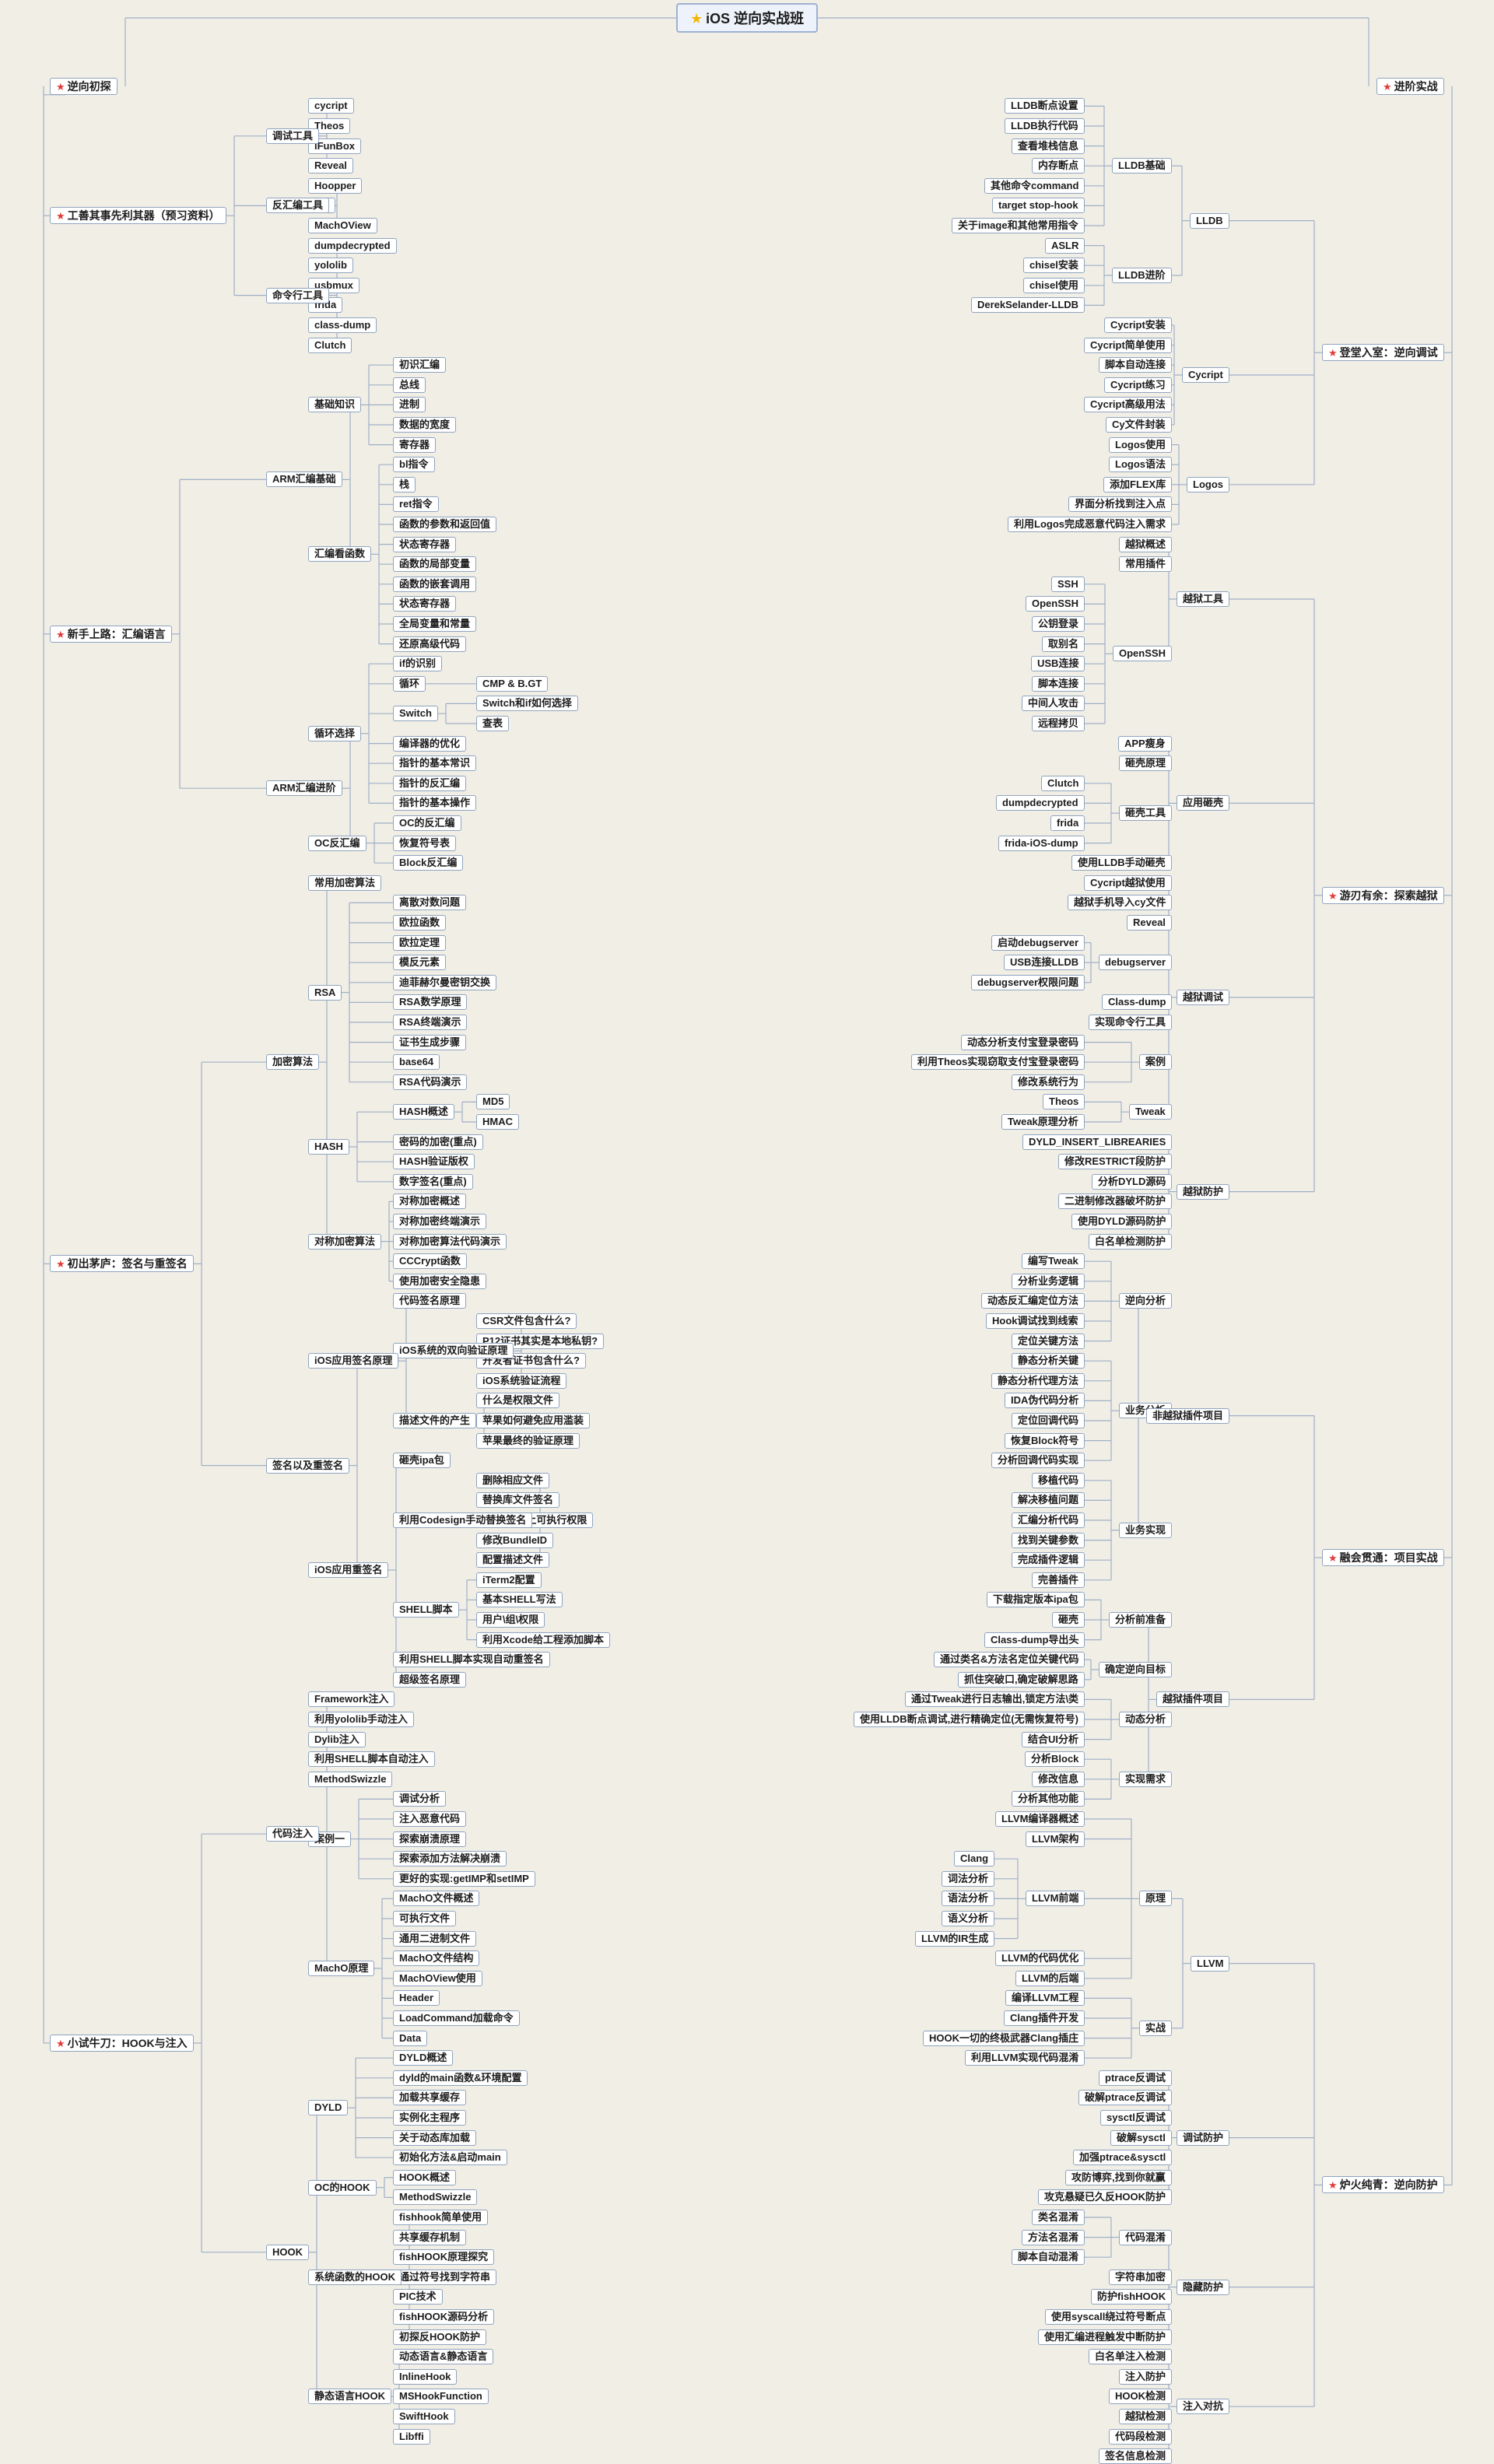 The height and width of the screenshot is (2464, 1494). I want to click on mindmap-node: 指针的基本常识, so click(435, 763).